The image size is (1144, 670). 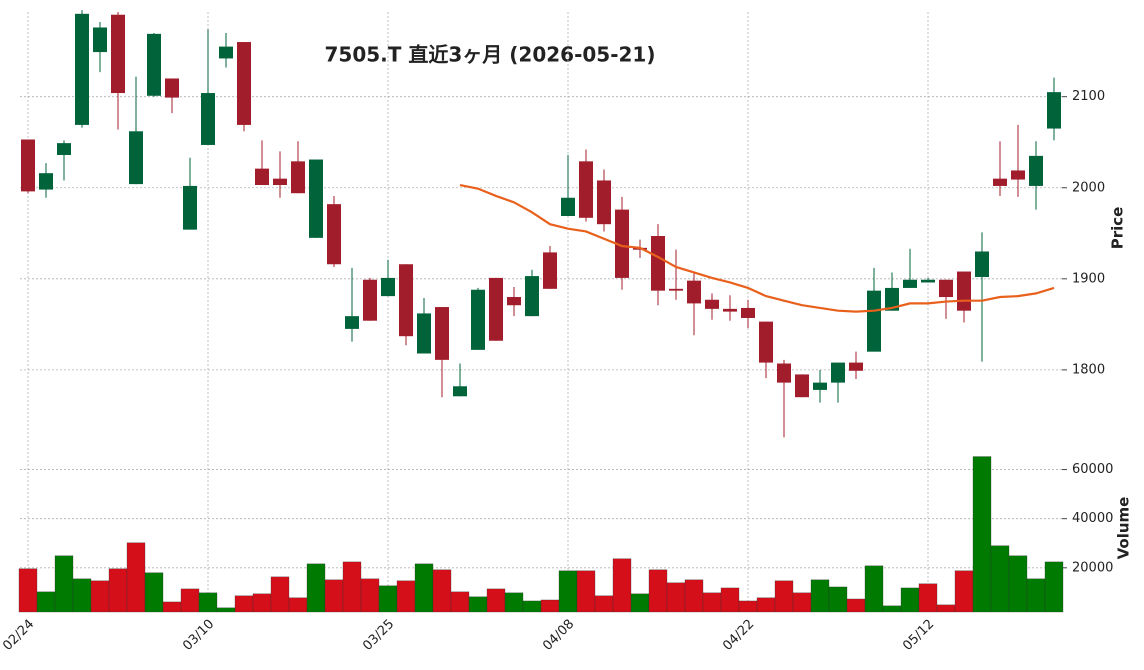 I want to click on x-tick-label: 03/25, so click(x=378, y=635).